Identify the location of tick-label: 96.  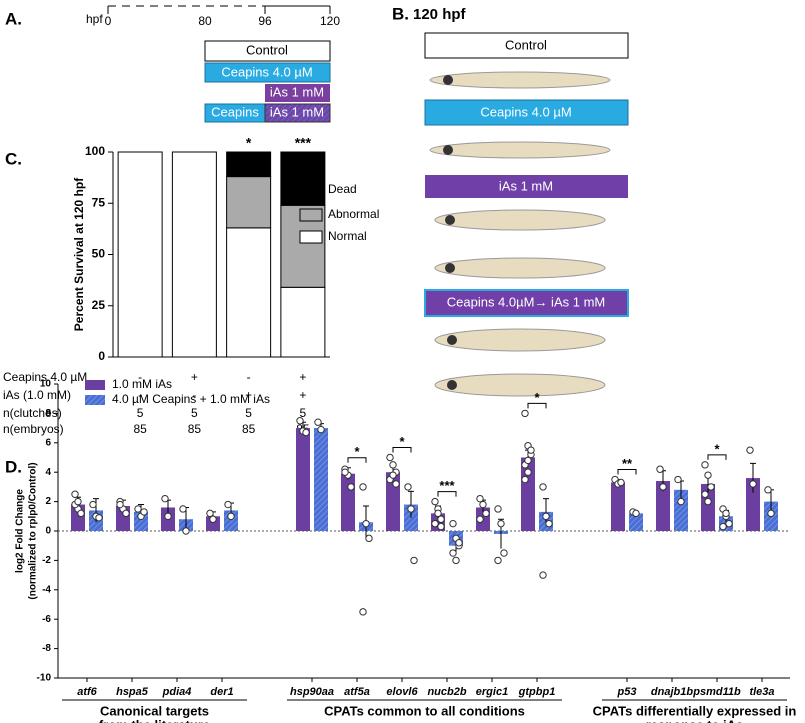
(265, 21).